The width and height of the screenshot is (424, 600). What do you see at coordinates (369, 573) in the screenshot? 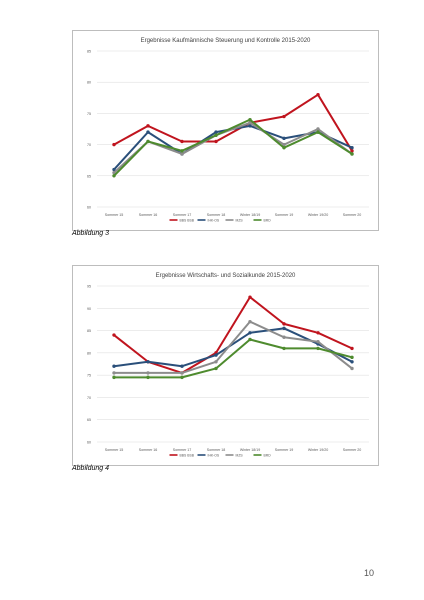
I see `page-number: 10` at bounding box center [369, 573].